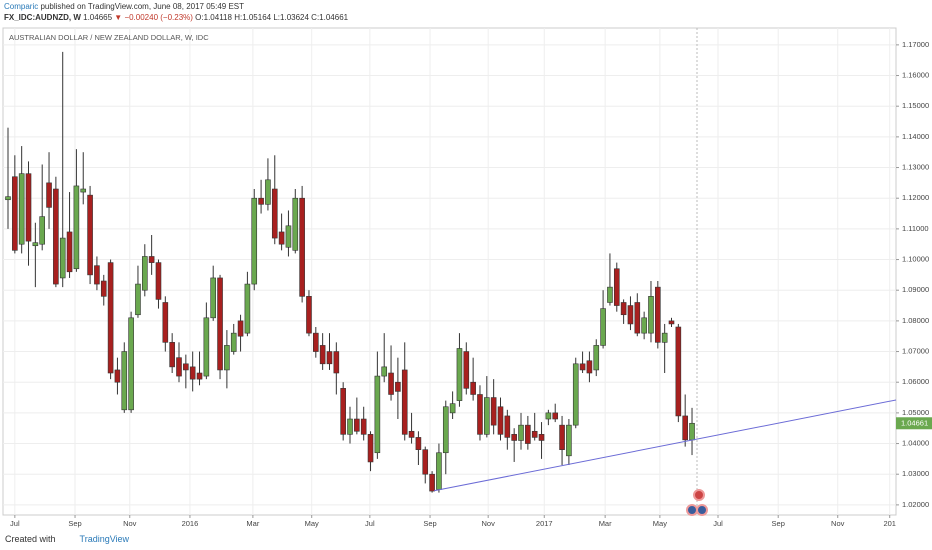 The width and height of the screenshot is (932, 550). What do you see at coordinates (915, 228) in the screenshot?
I see `y-tick-label: 1.11000` at bounding box center [915, 228].